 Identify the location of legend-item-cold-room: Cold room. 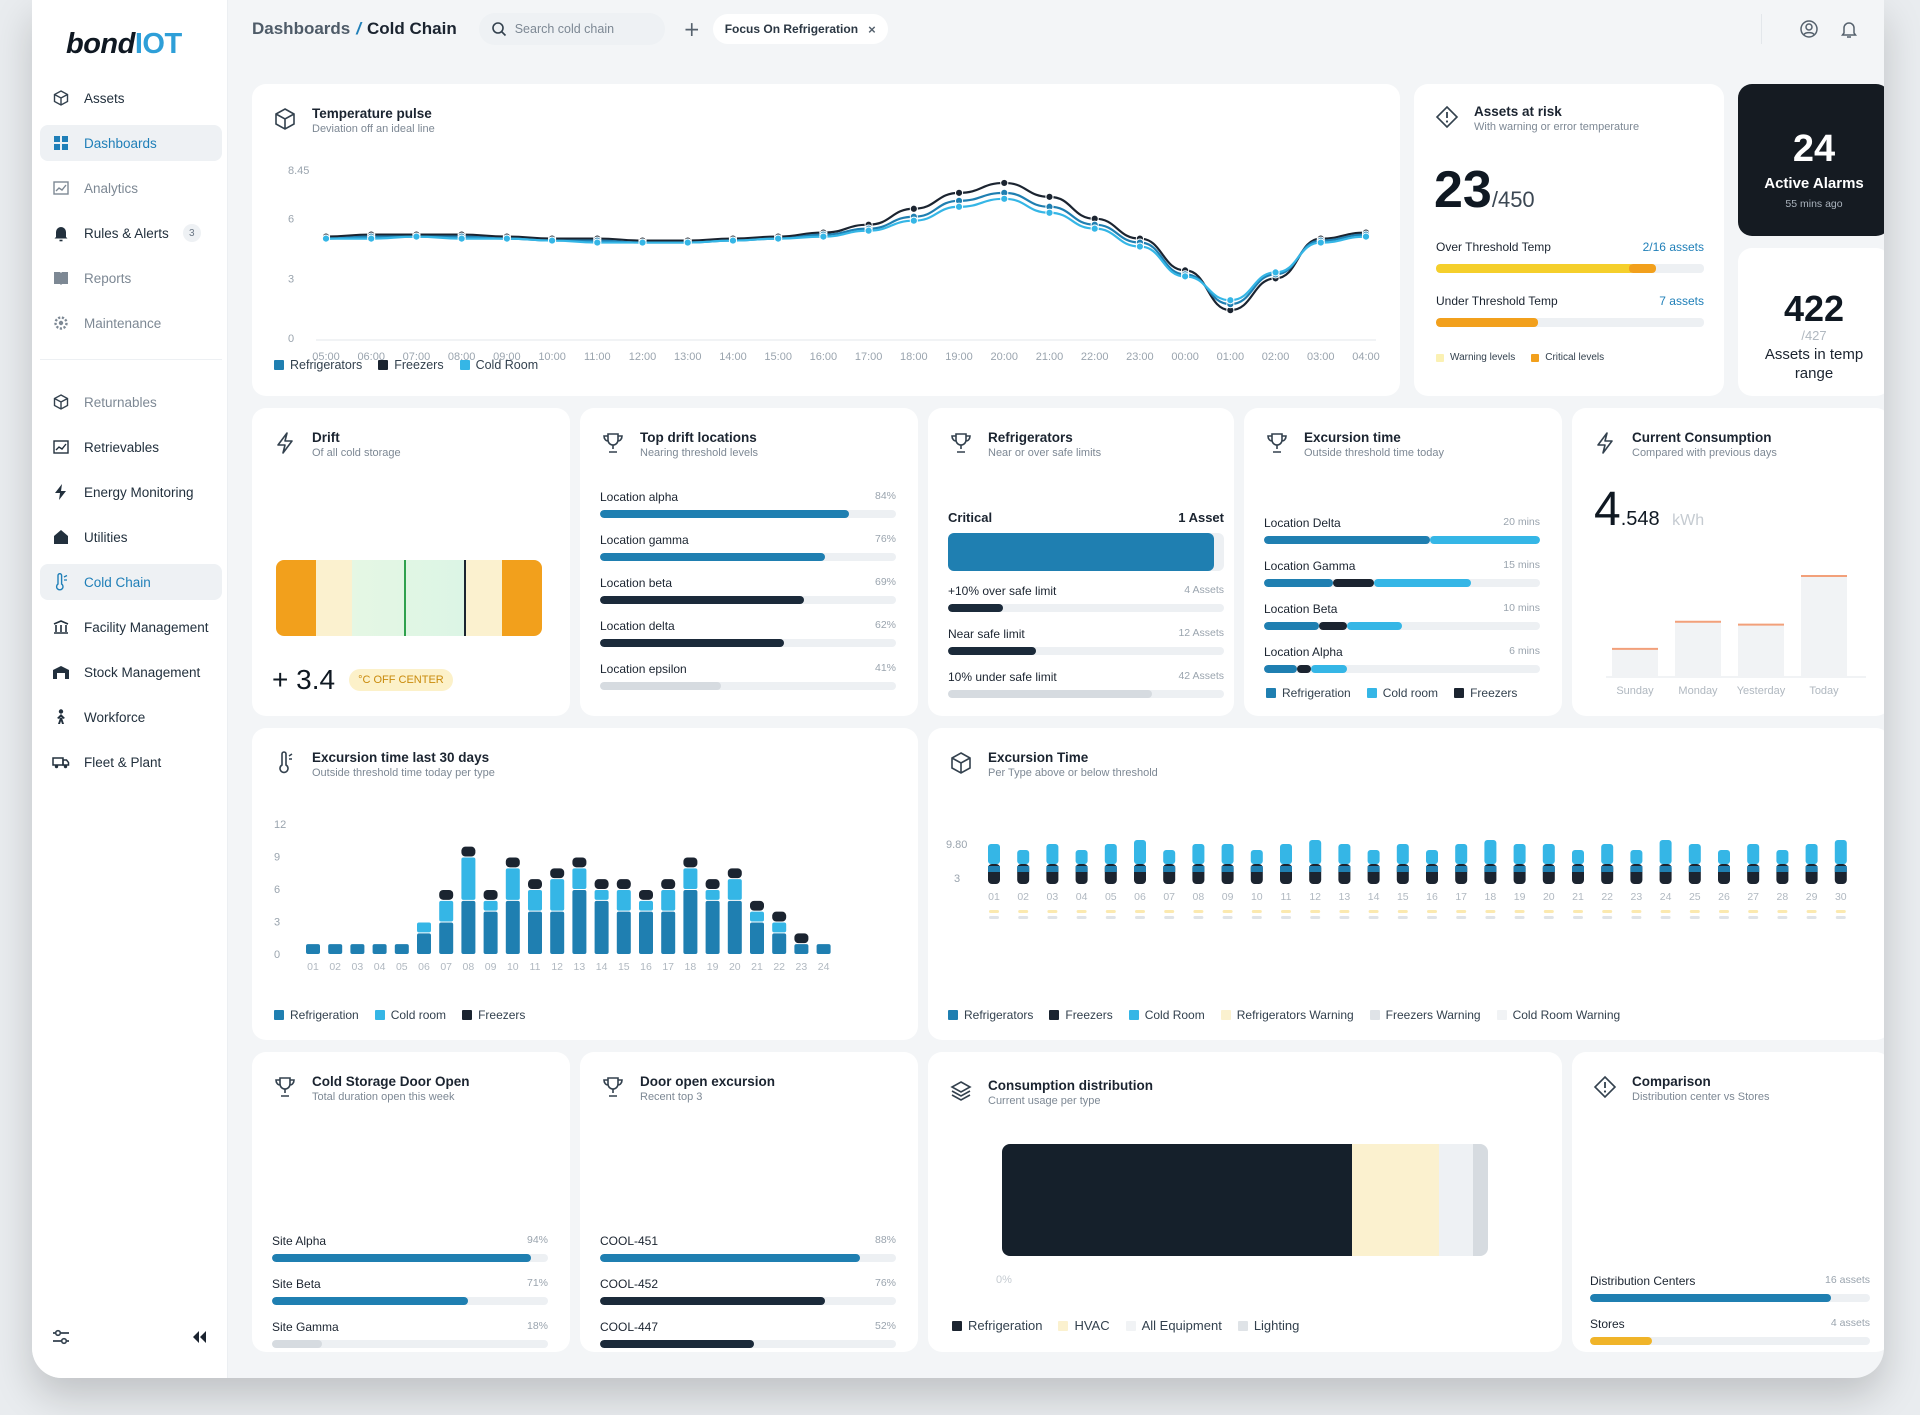
(1402, 693).